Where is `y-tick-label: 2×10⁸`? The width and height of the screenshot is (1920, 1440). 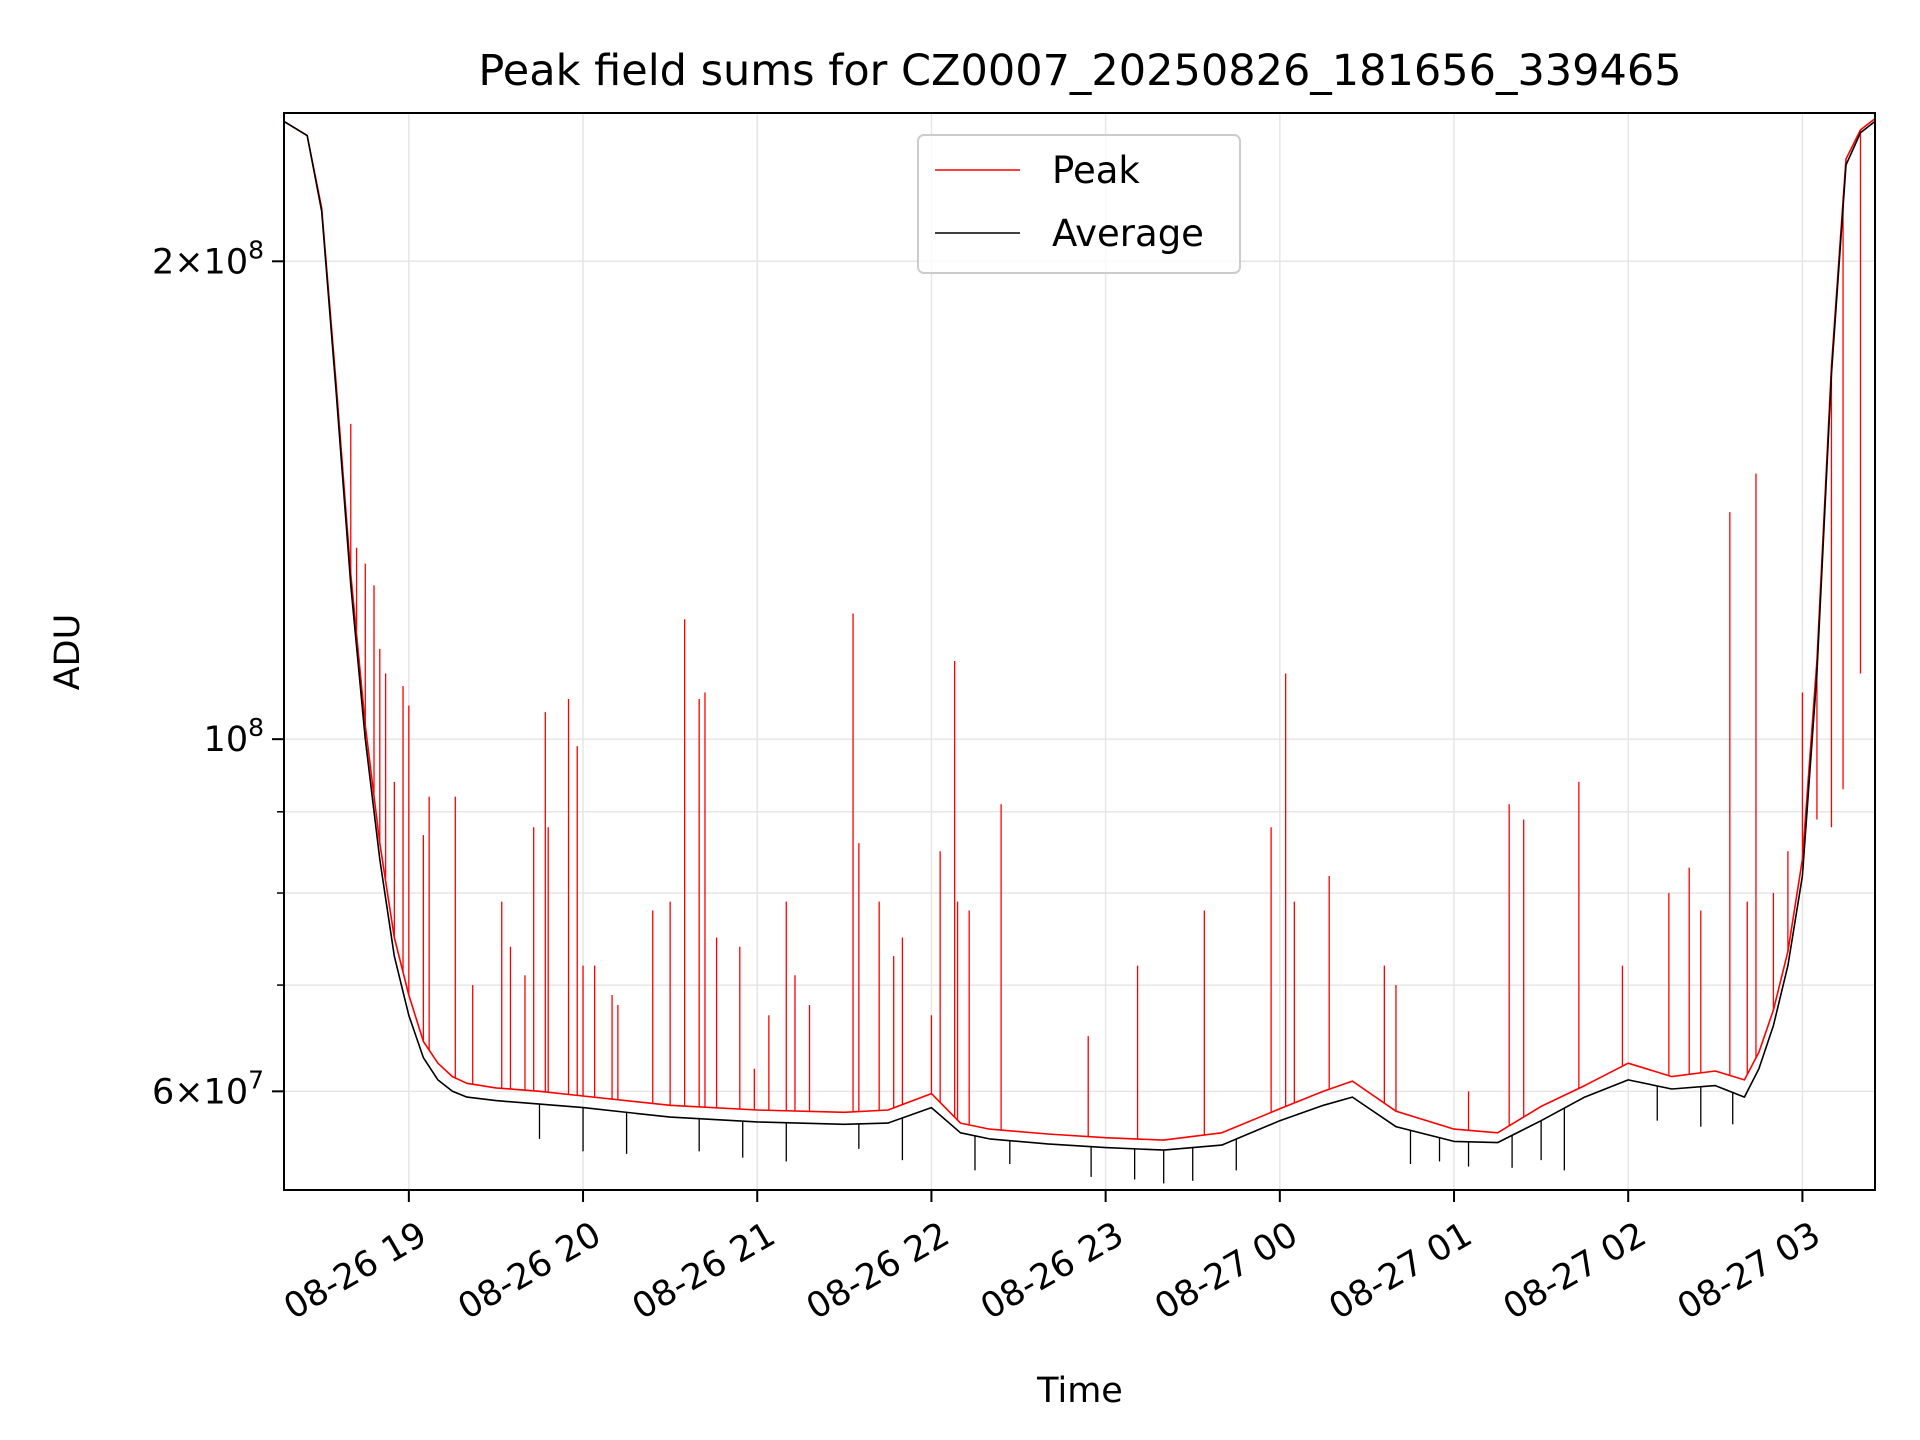
y-tick-label: 2×10⁸ is located at coordinates (208, 258).